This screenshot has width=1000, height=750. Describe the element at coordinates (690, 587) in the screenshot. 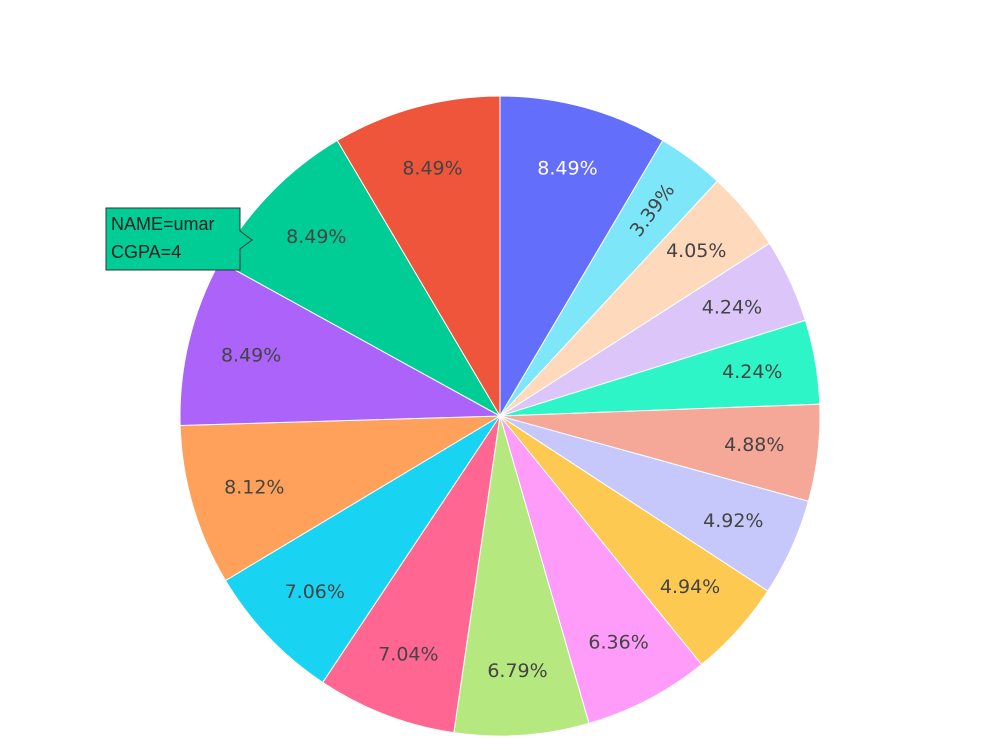

I see `slice-label: 4.94%` at that location.